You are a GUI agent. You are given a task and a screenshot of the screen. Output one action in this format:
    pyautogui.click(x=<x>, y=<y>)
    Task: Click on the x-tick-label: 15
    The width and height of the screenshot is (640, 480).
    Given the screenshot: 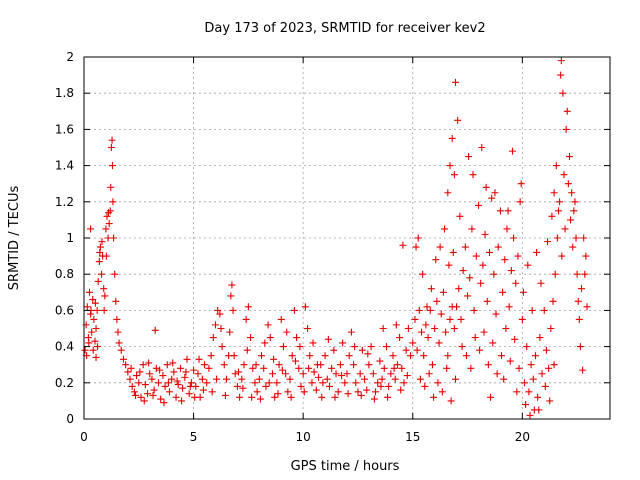 What is the action you would take?
    pyautogui.click(x=412, y=437)
    